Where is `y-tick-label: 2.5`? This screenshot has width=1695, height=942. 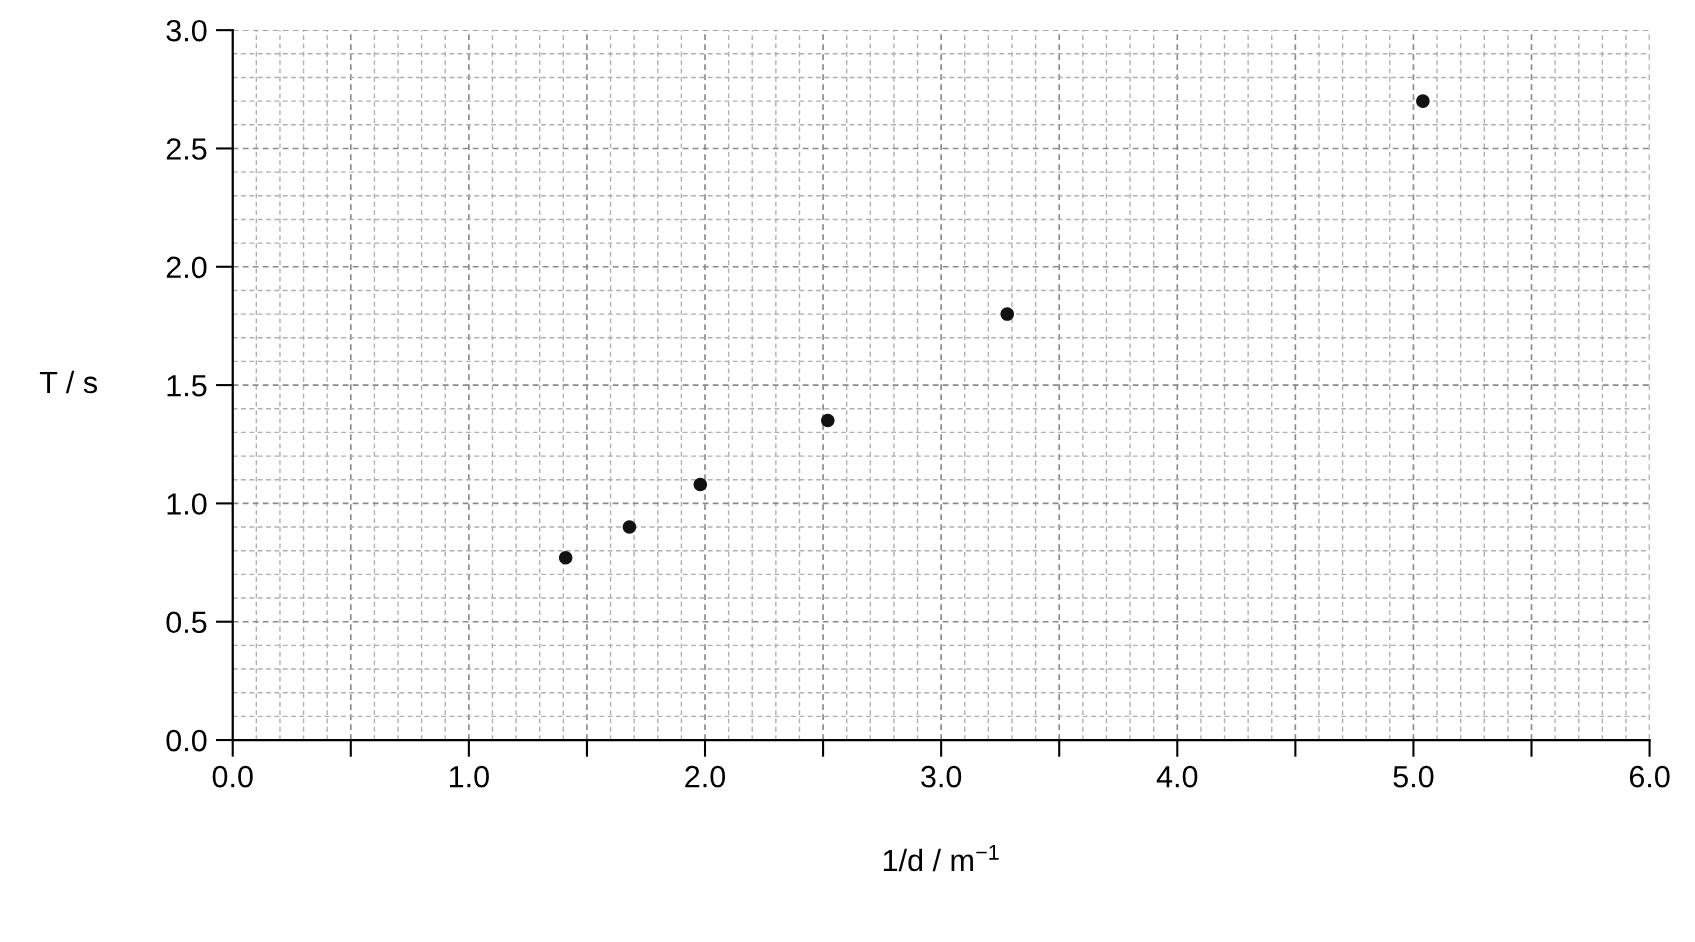
y-tick-label: 2.5 is located at coordinates (186, 149).